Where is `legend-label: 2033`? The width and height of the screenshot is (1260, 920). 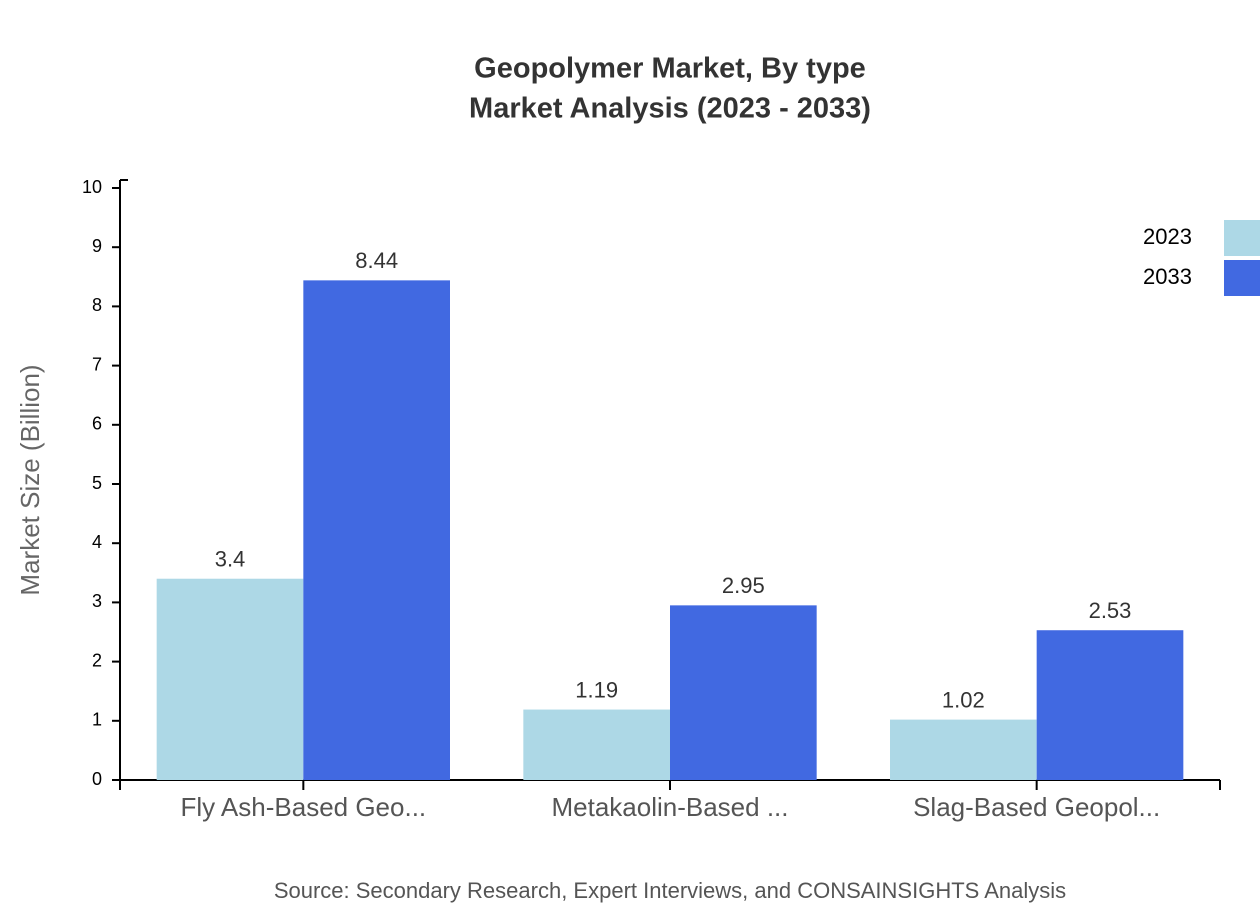
legend-label: 2033 is located at coordinates (1167, 276).